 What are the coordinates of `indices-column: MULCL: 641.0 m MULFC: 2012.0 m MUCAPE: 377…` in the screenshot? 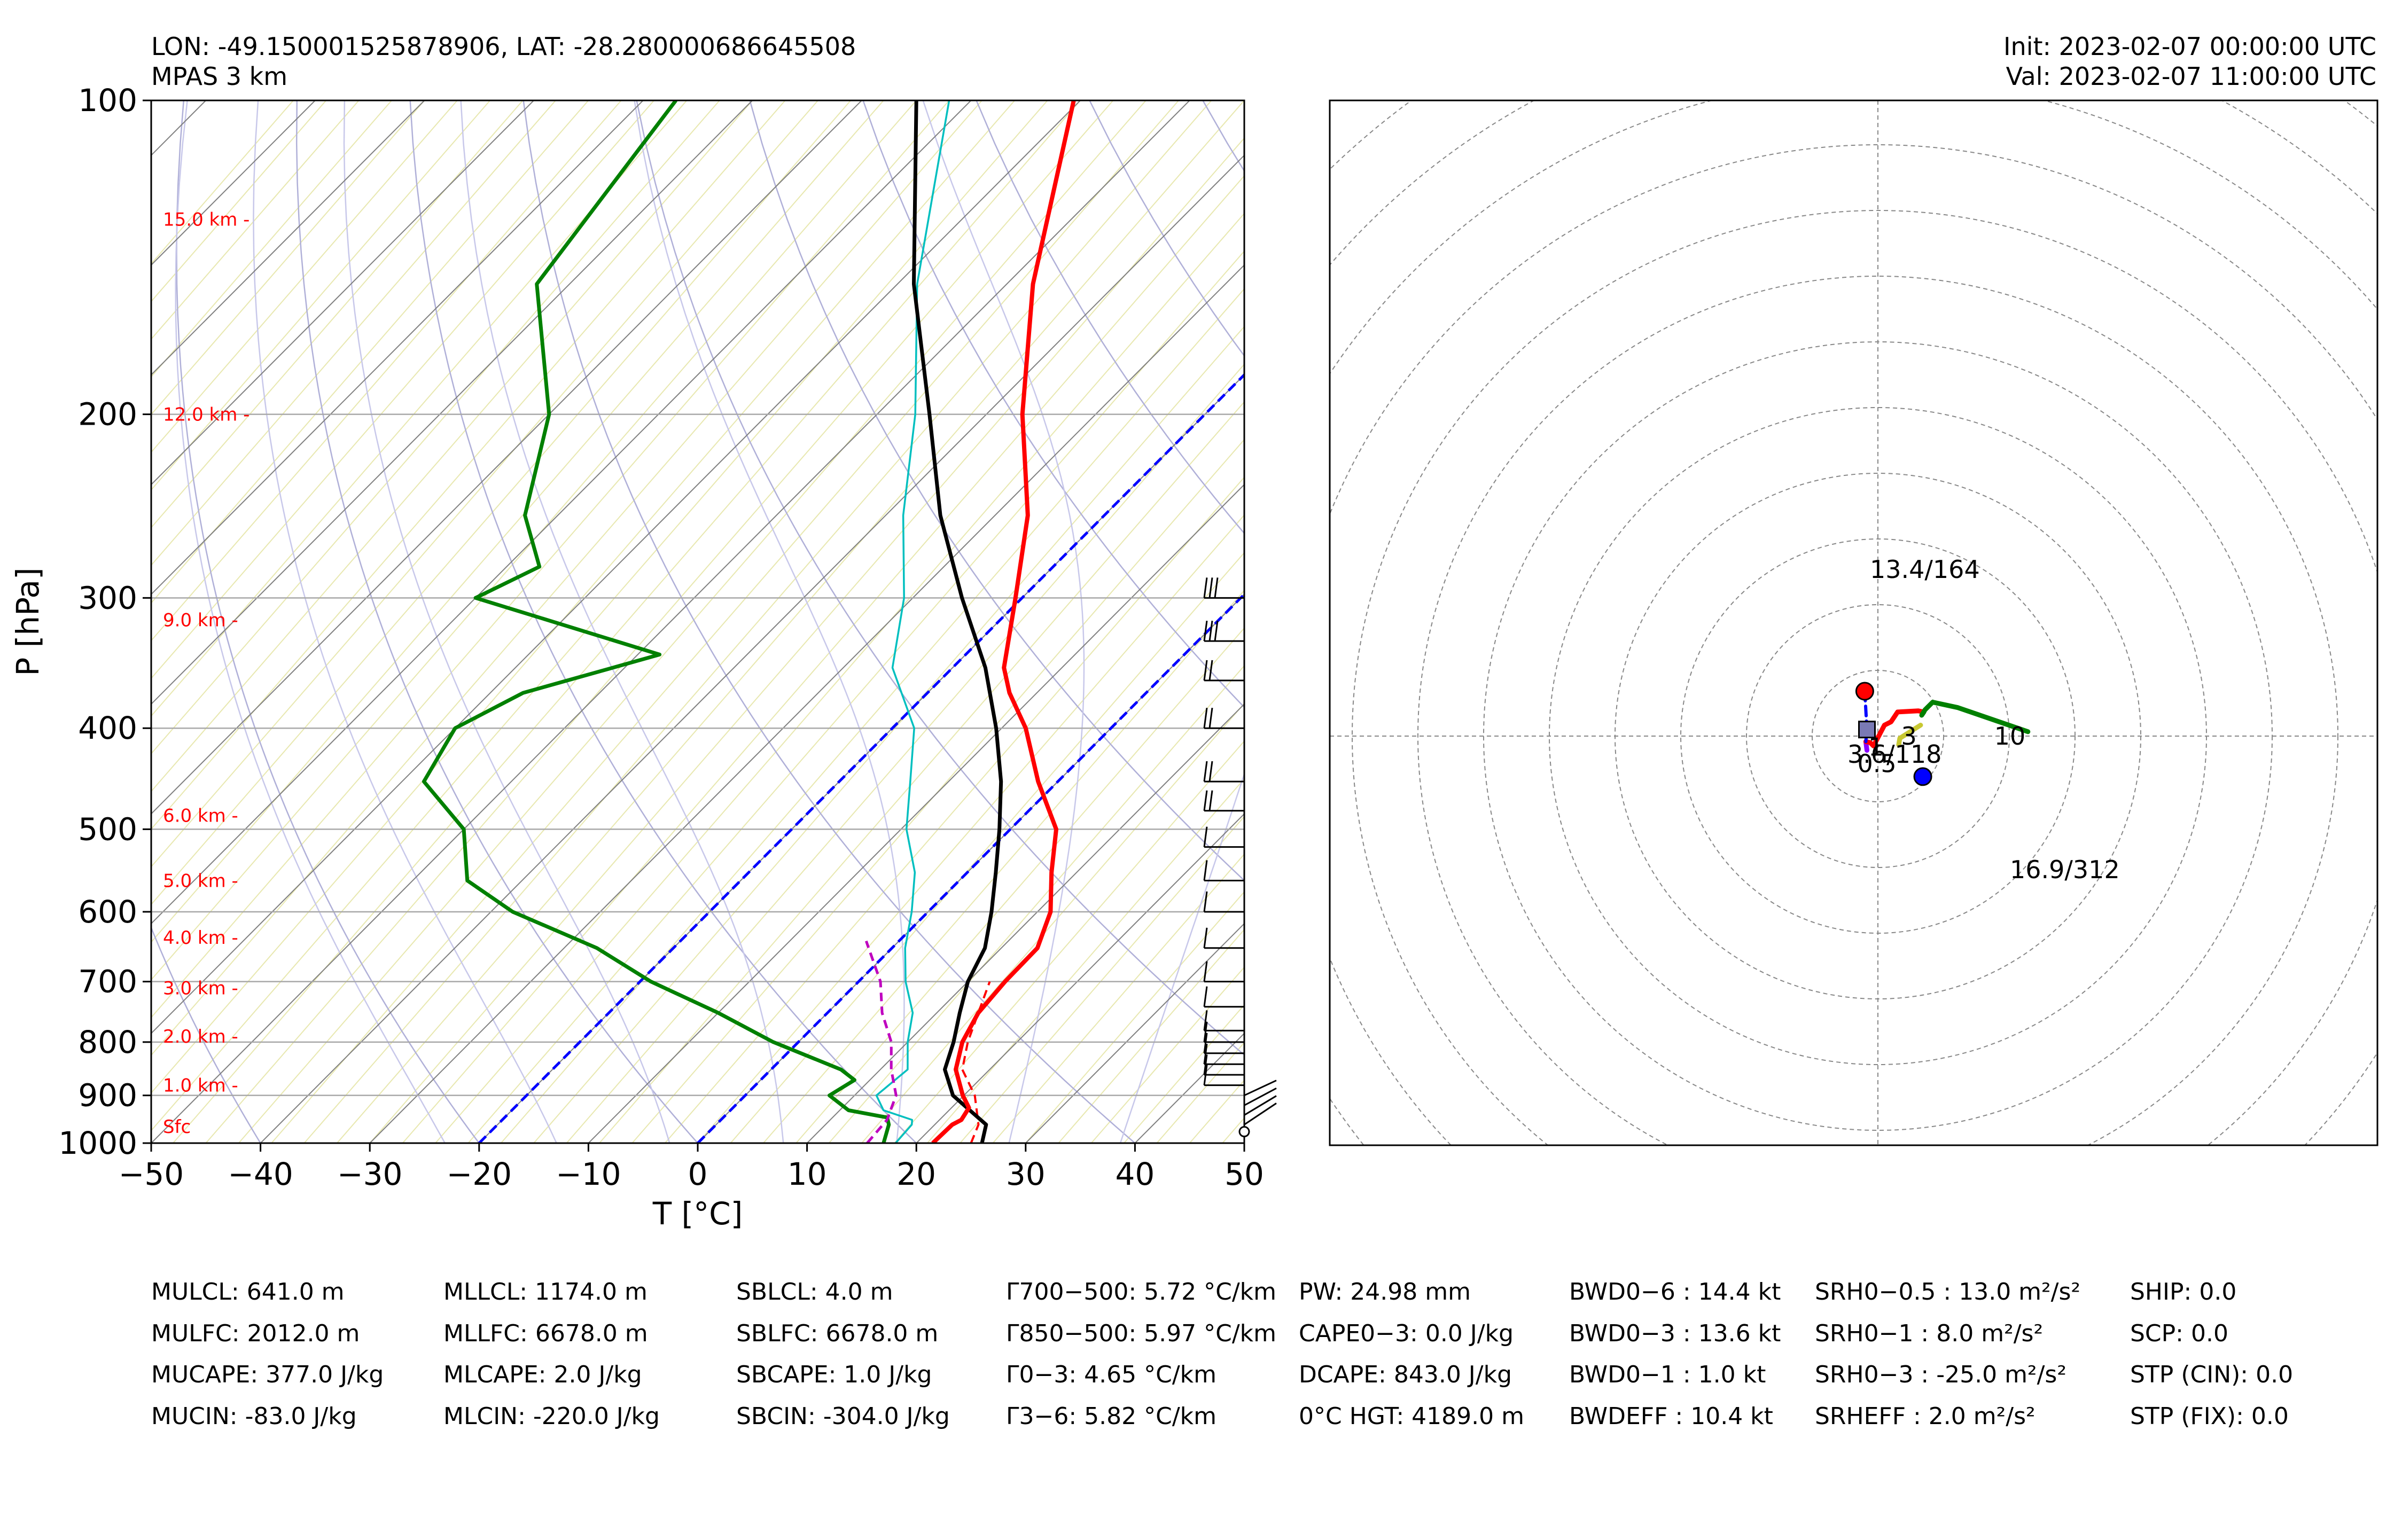 It's located at (267, 1354).